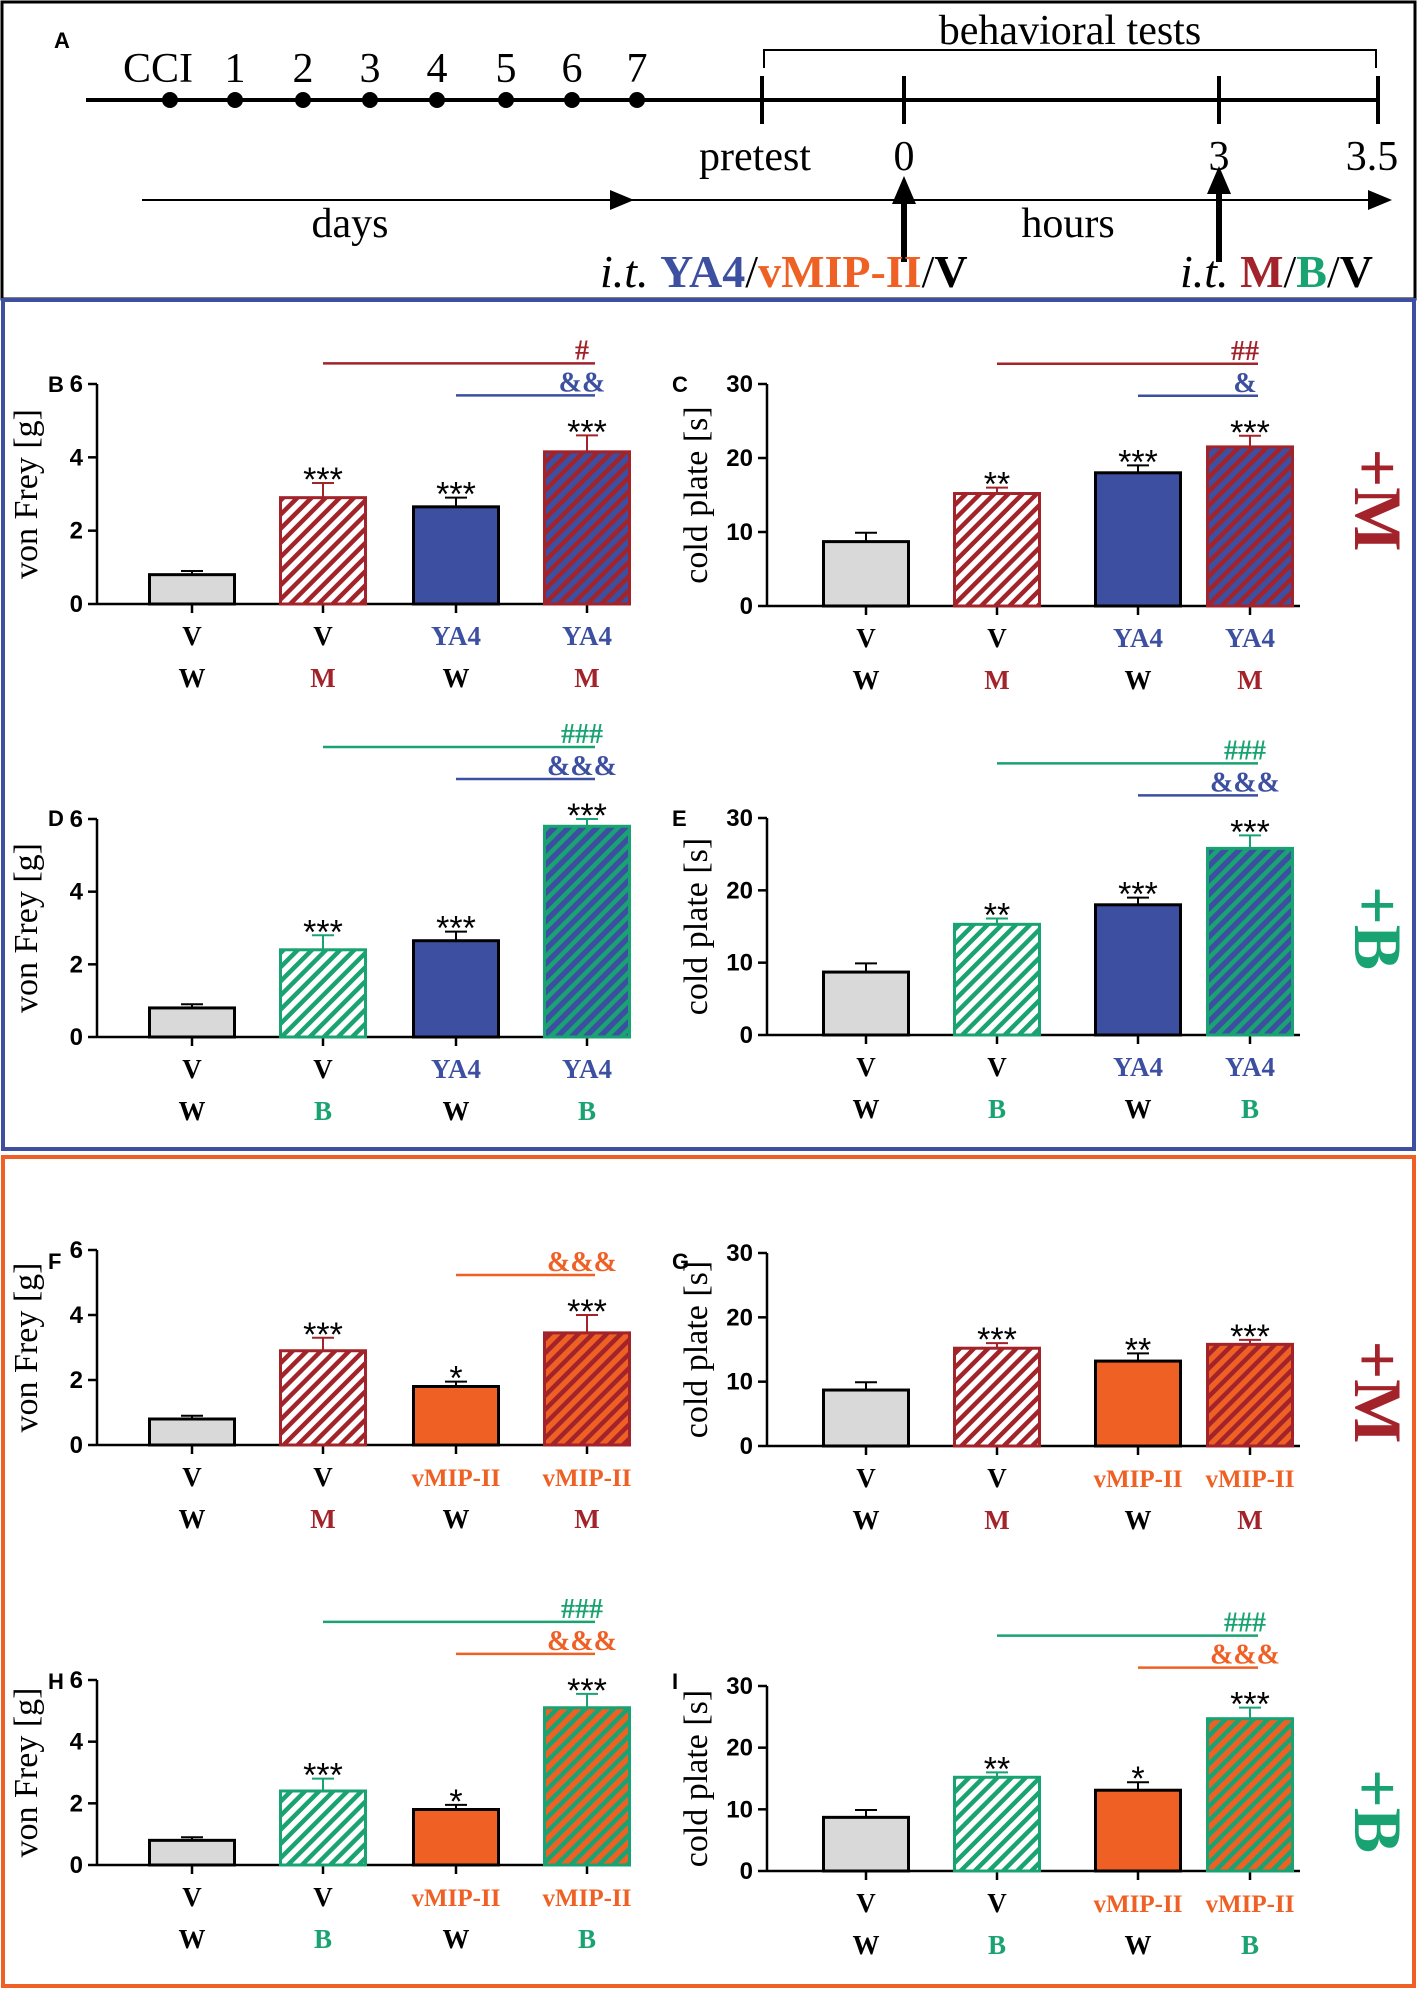  Describe the element at coordinates (1378, 928) in the screenshot. I see `side-label-b: +B` at that location.